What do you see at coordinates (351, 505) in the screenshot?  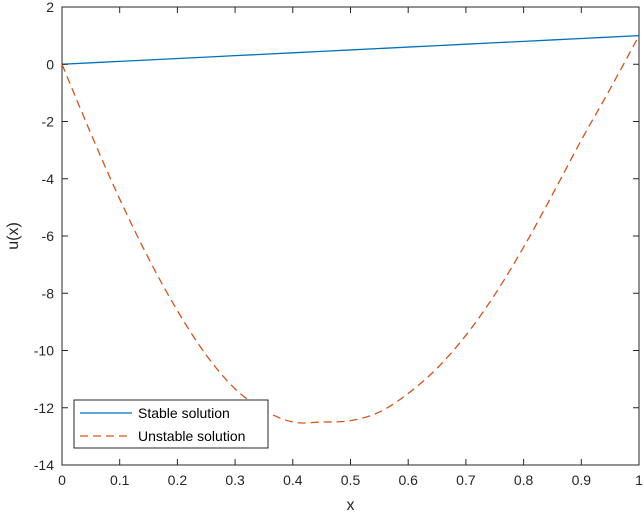 I see `x-axis-label: x` at bounding box center [351, 505].